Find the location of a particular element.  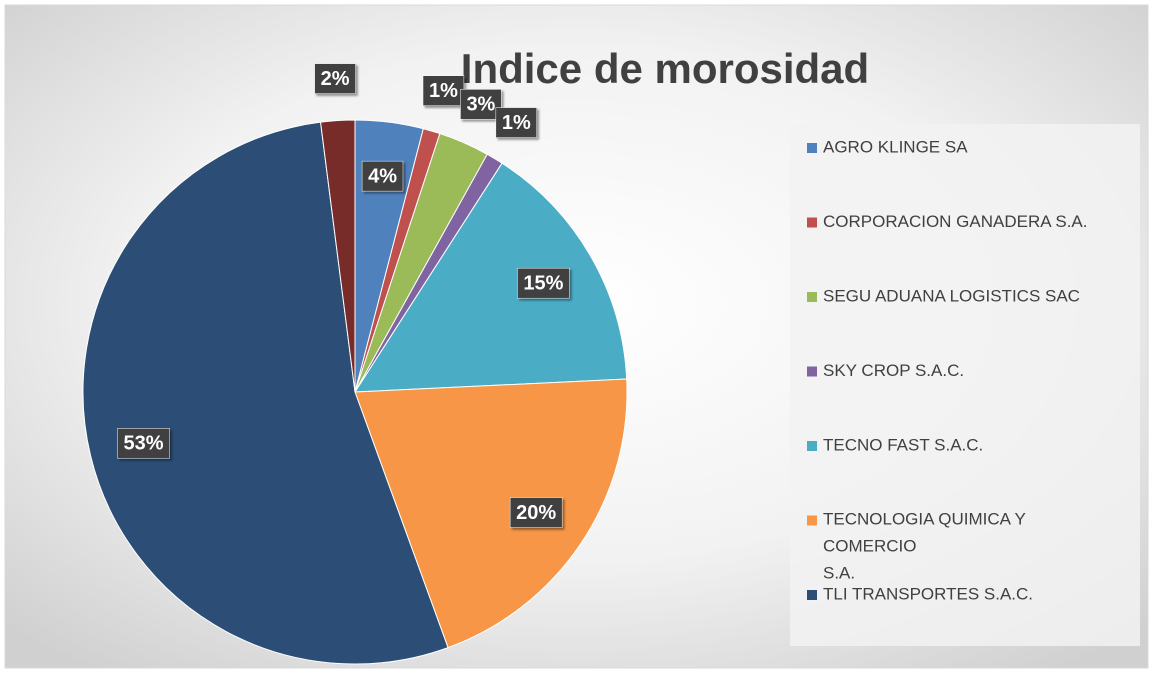

legend-text: AGRO KLINGE SA is located at coordinates (895, 146).